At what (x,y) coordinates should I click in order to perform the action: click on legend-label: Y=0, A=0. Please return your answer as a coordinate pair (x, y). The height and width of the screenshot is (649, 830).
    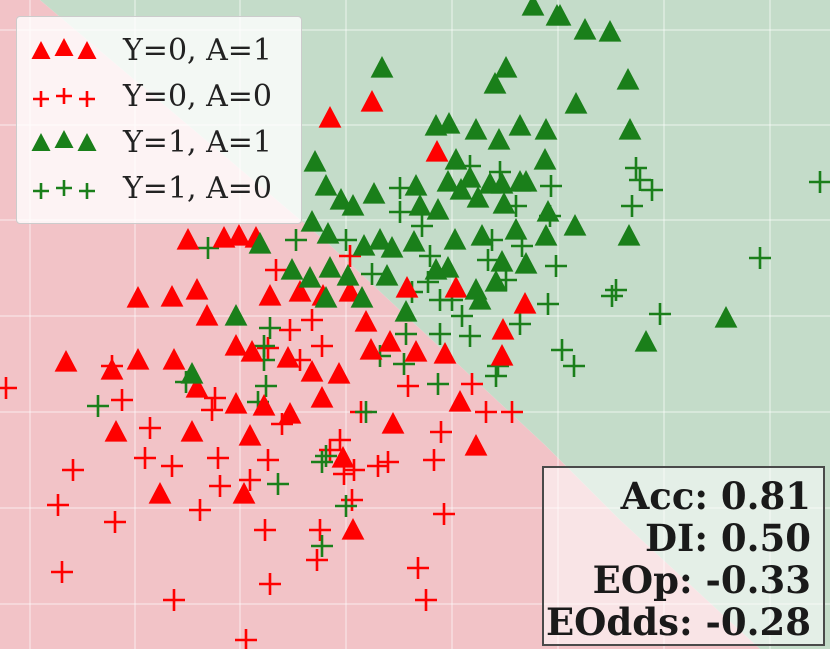
    Looking at the image, I should click on (197, 96).